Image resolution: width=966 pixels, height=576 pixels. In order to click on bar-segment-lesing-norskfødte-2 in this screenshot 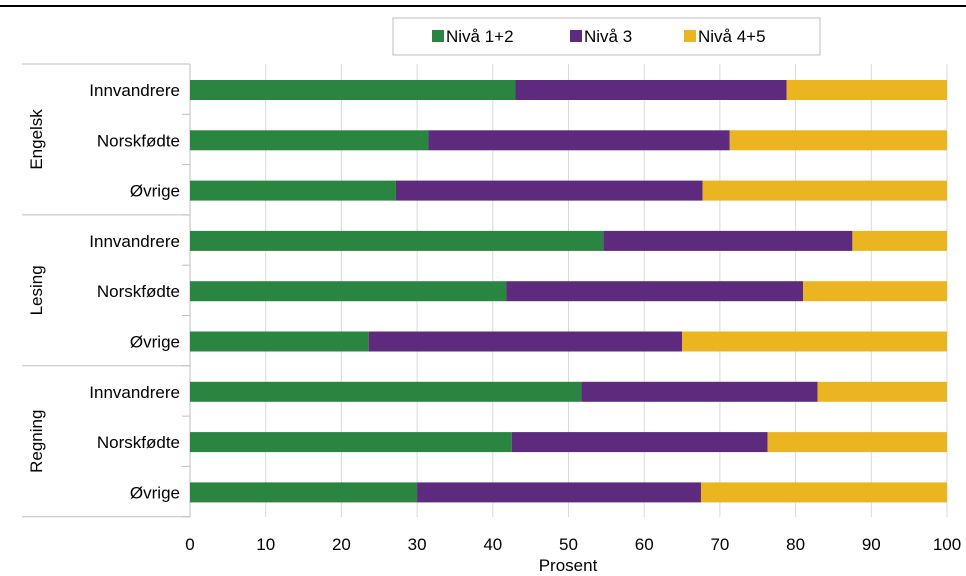, I will do `click(655, 291)`.